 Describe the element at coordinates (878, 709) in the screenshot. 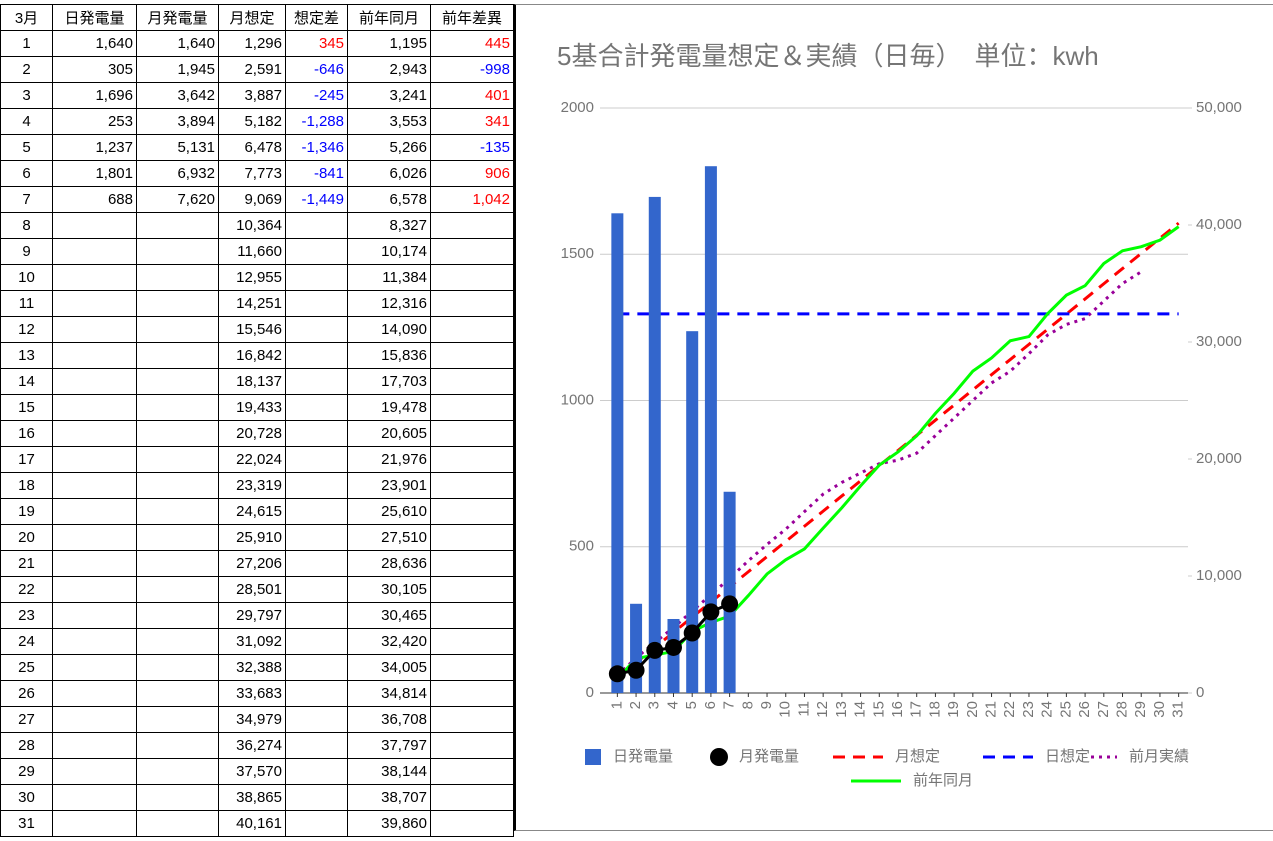

I see `x-tick-label: 15` at that location.